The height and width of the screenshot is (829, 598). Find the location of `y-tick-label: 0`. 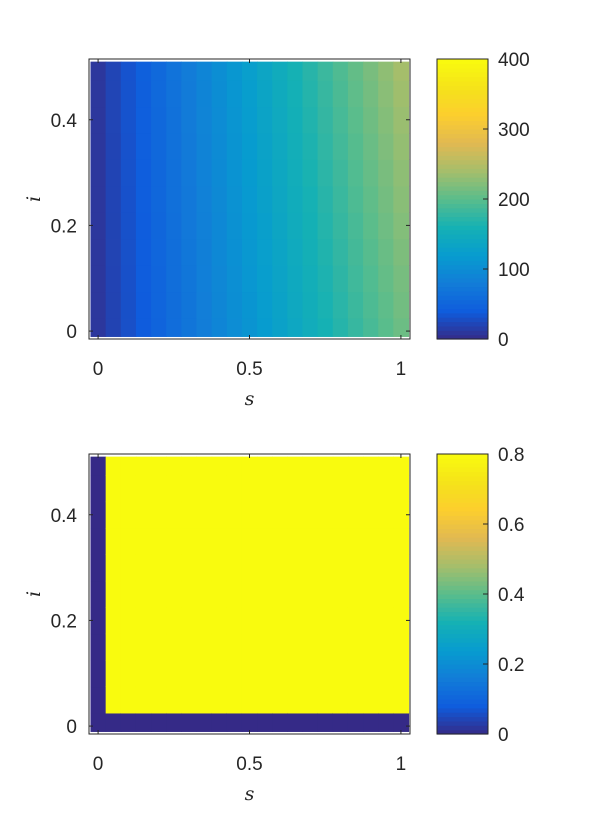

y-tick-label: 0 is located at coordinates (71, 332).